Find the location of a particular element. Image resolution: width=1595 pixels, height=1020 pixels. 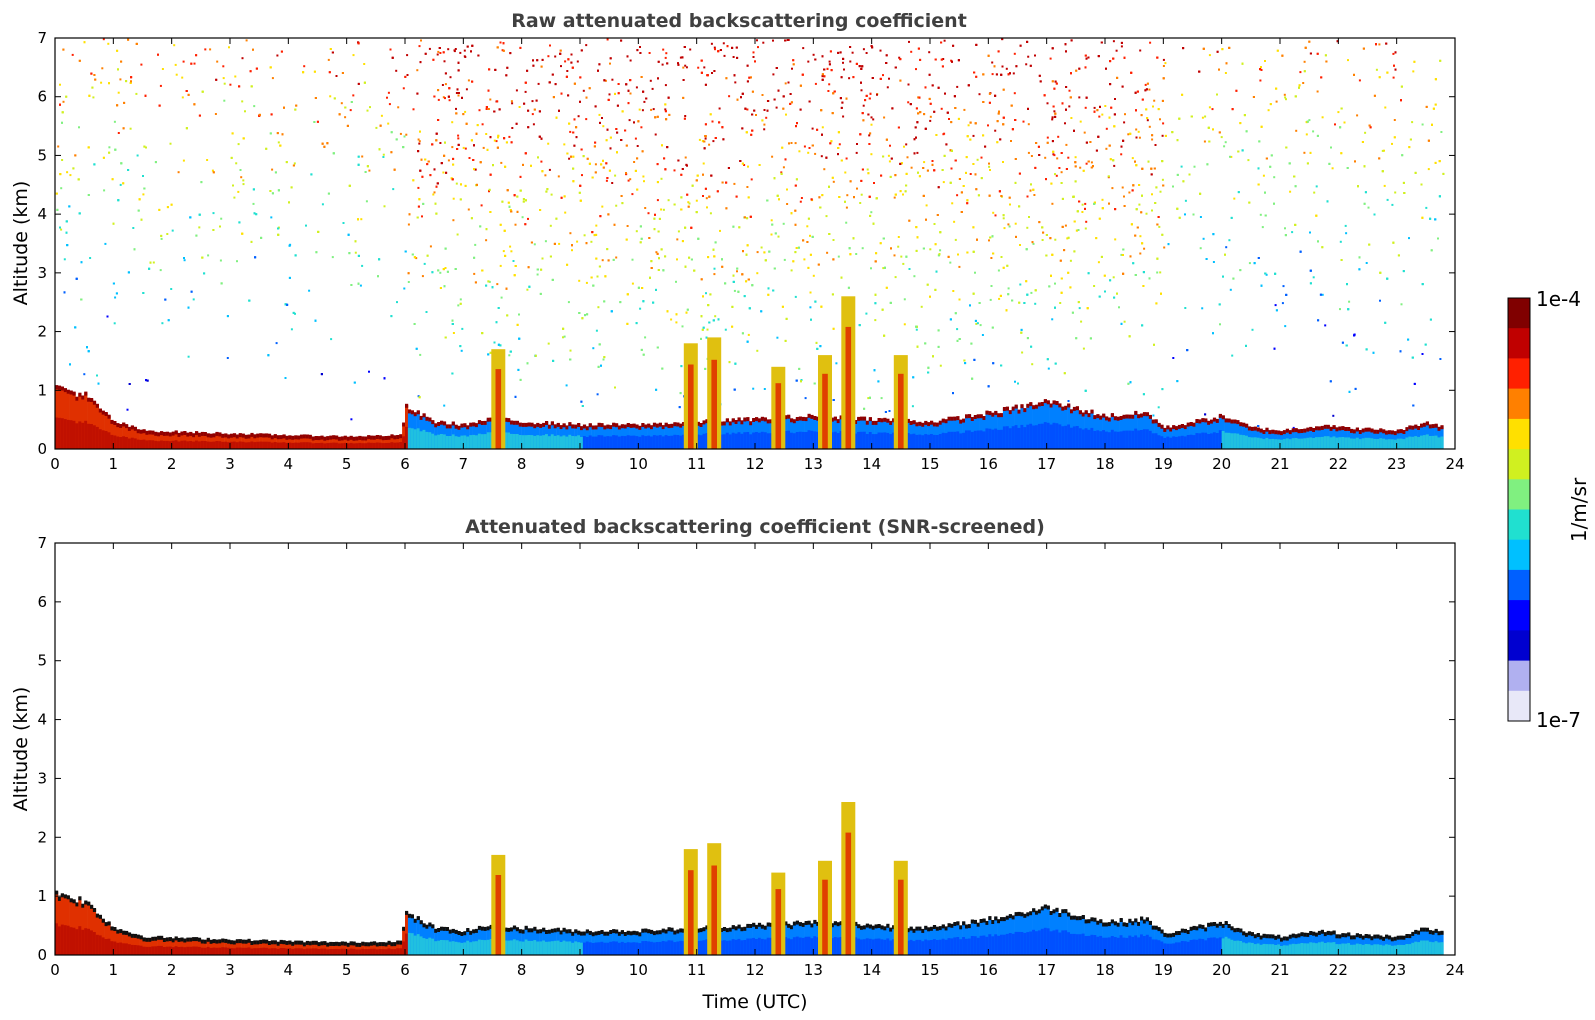

colorbar: 1e-4 1e-7 1/m/sr is located at coordinates (1549, 509).